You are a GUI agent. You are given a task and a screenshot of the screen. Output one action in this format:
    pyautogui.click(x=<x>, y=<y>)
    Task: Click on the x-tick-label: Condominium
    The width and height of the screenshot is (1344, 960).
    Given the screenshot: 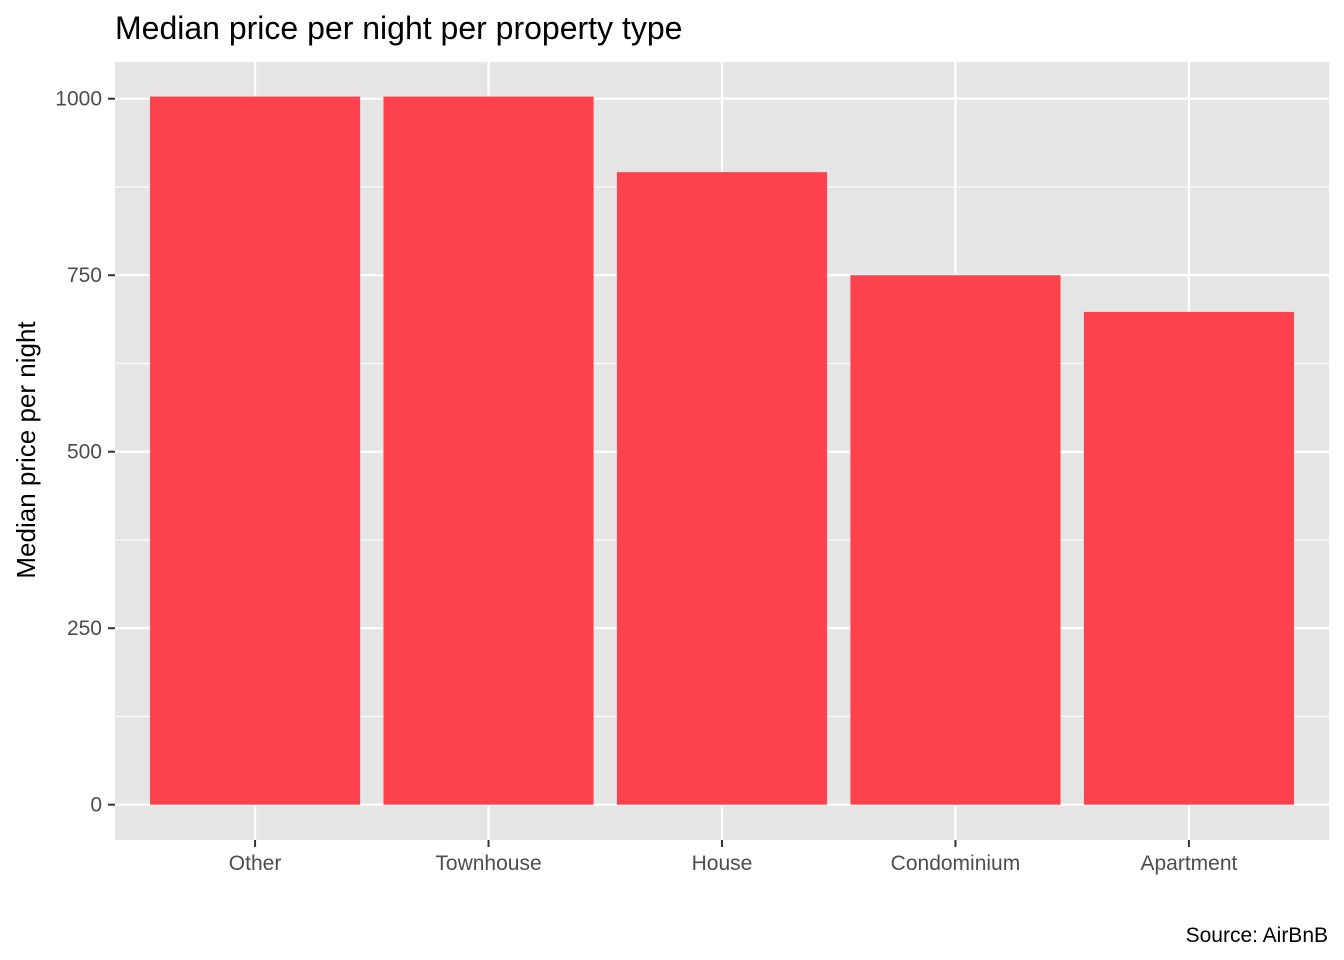 What is the action you would take?
    pyautogui.click(x=956, y=863)
    